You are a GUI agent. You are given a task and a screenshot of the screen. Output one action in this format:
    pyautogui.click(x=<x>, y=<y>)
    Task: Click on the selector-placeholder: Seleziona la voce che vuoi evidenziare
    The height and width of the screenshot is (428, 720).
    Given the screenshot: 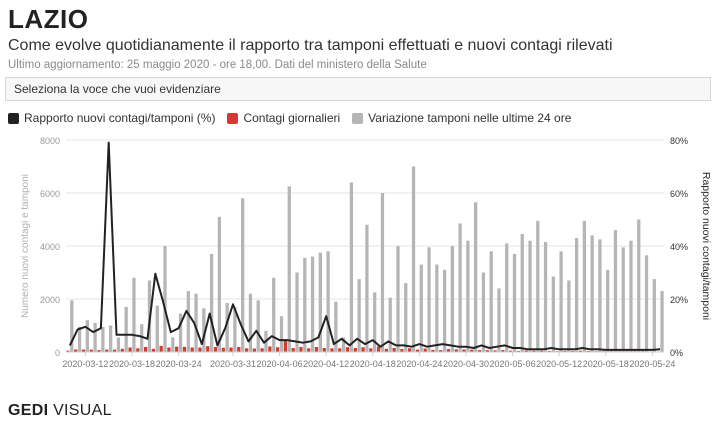 What is the action you would take?
    pyautogui.click(x=117, y=89)
    